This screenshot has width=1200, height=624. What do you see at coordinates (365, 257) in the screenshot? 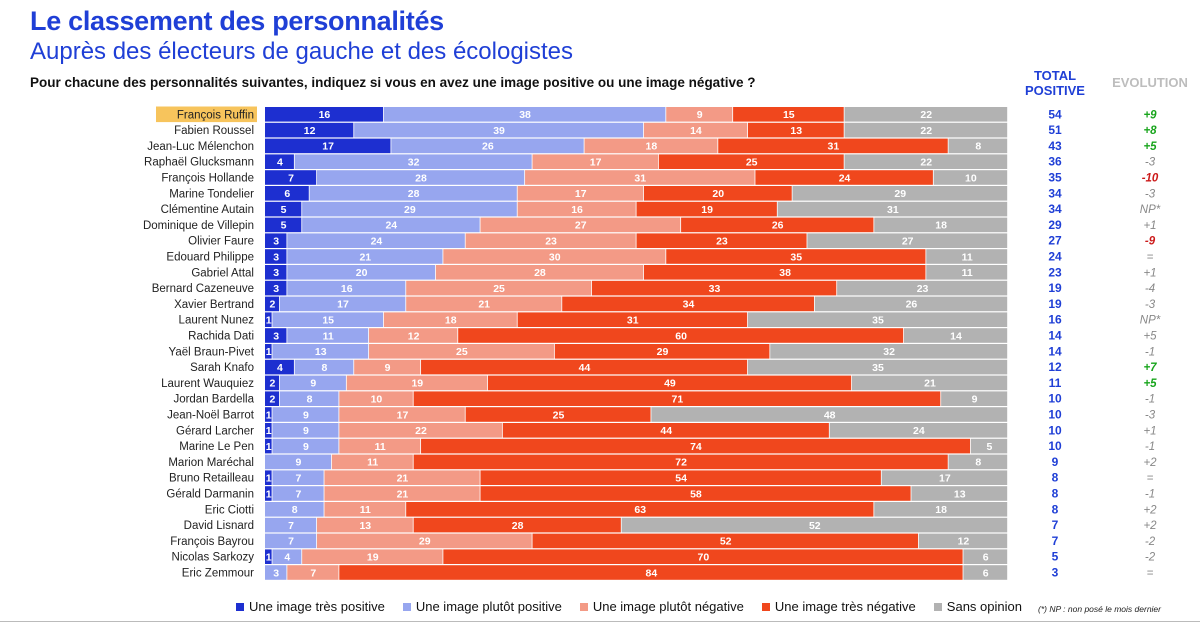
I see `bar-value-rather_positive-edouard-philippe: 21` at bounding box center [365, 257].